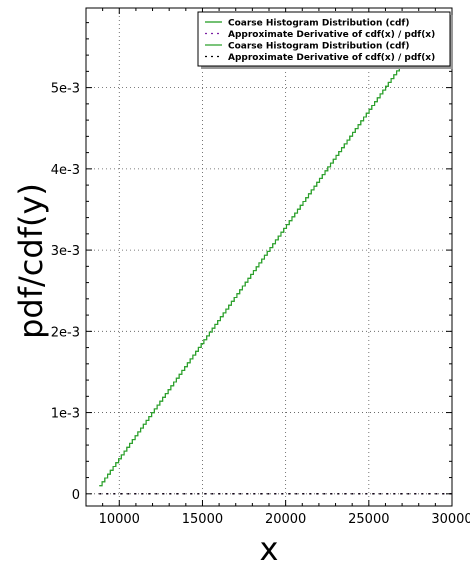  What do you see at coordinates (285, 519) in the screenshot?
I see `x-tick-label: 20000` at bounding box center [285, 519].